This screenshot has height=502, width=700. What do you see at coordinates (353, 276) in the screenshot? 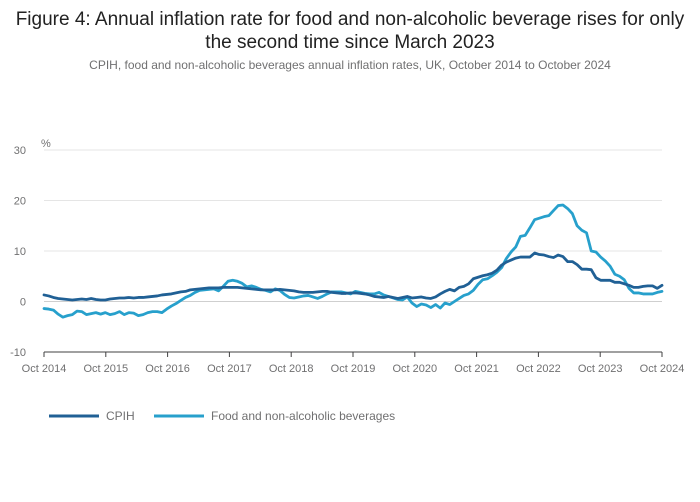
I see `series-line-cpih` at bounding box center [353, 276].